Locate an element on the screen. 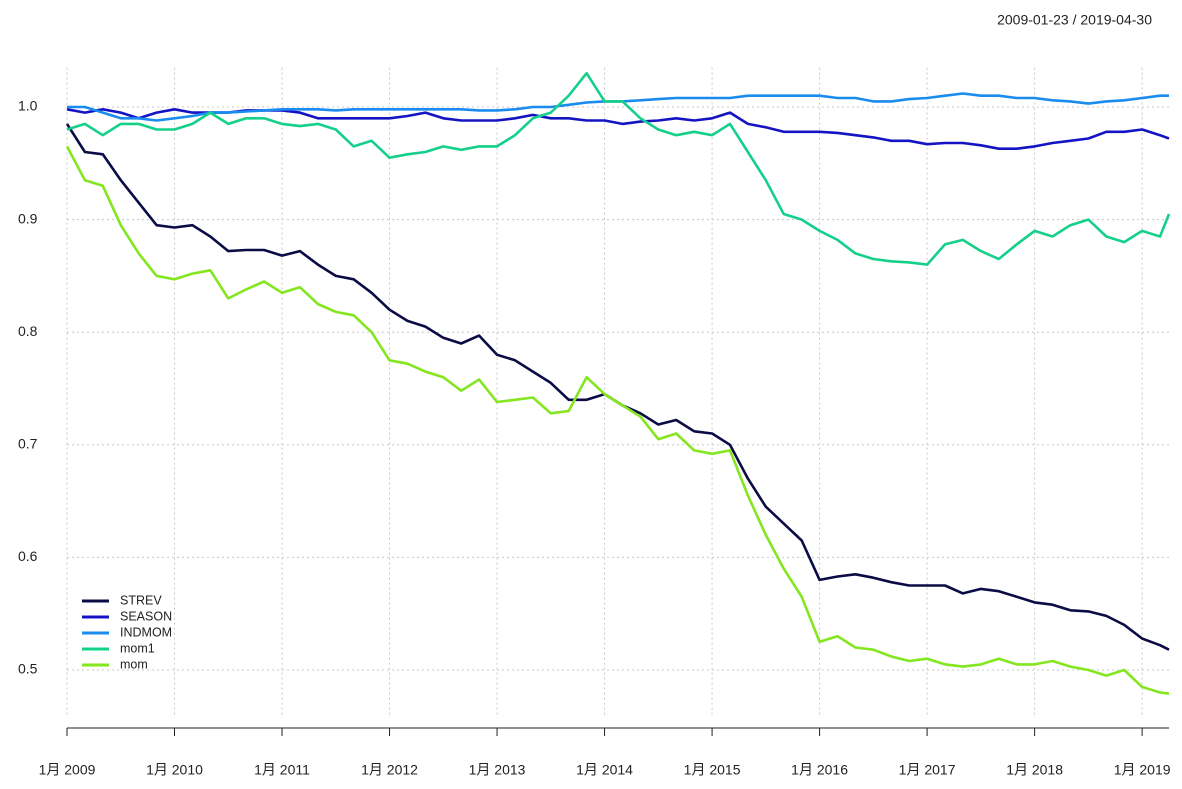 Image resolution: width=1182 pixels, height=789 pixels. legend-label: INDMOM is located at coordinates (146, 632).